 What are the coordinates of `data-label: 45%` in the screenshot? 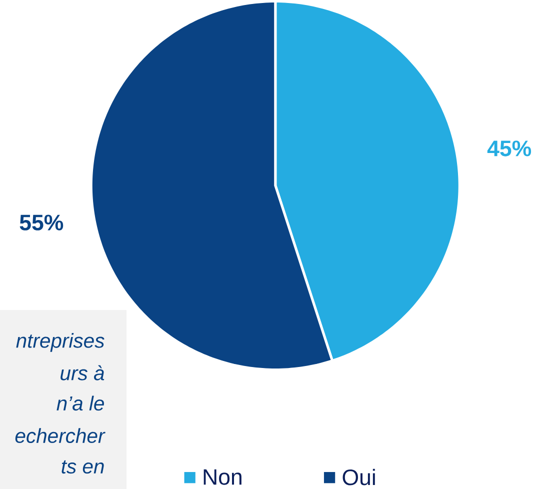 It's located at (509, 148).